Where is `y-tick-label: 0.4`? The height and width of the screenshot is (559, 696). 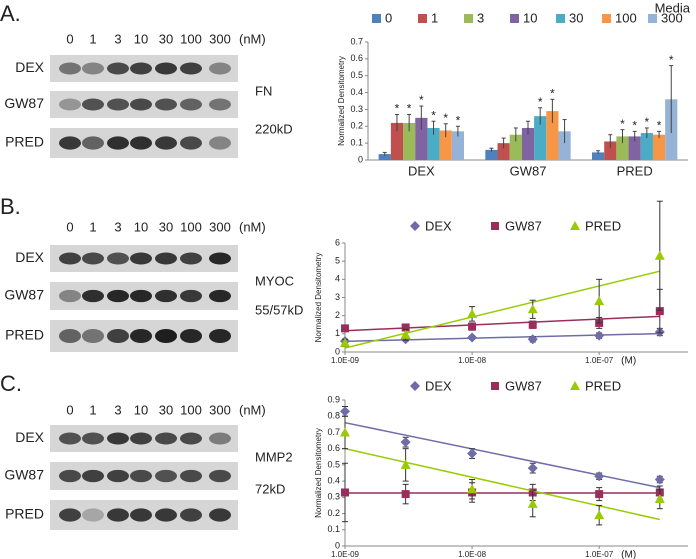
y-tick-label: 0.4 is located at coordinates (356, 92).